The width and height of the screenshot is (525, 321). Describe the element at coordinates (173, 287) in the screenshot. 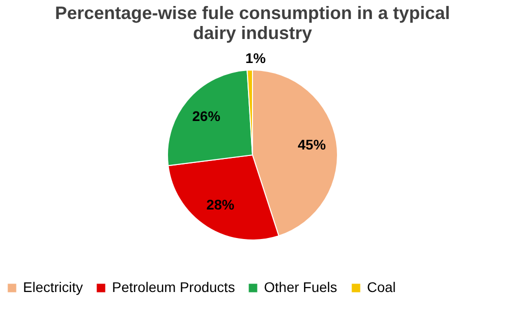

I see `legend-label: Petroleum Products` at that location.